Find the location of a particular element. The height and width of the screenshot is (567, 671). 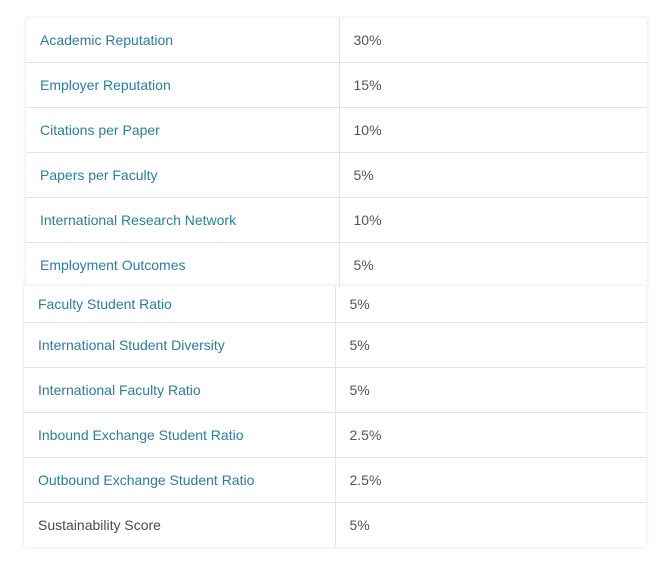

metric-cell: International Student Diversity is located at coordinates (180, 345).